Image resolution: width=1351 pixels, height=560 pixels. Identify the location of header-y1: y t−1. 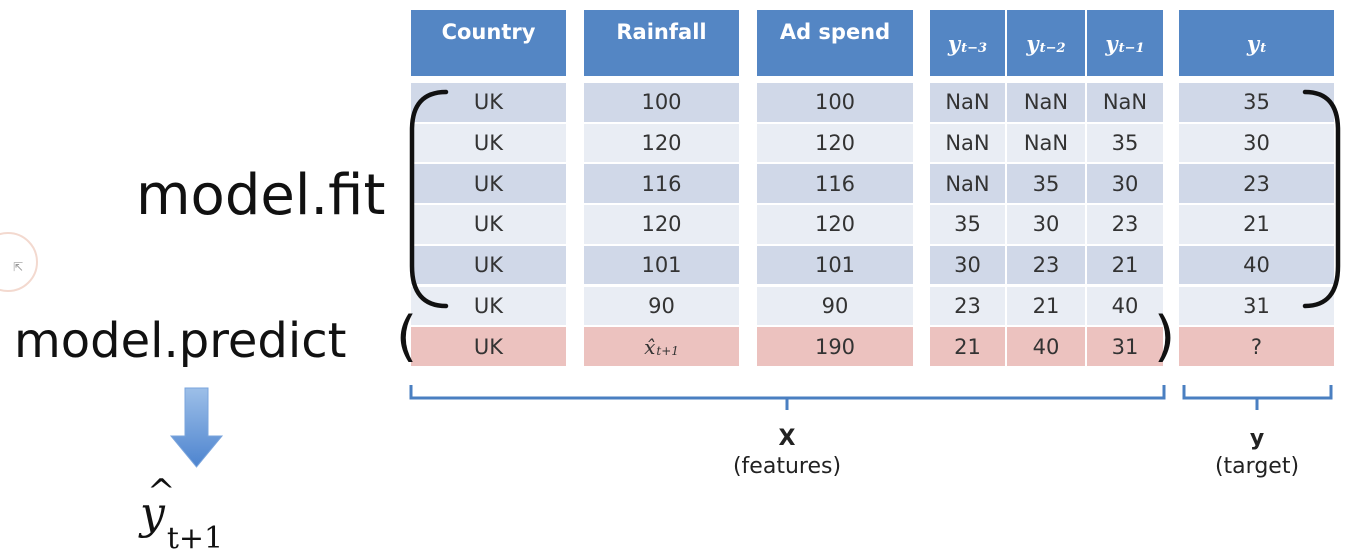
(1125, 43).